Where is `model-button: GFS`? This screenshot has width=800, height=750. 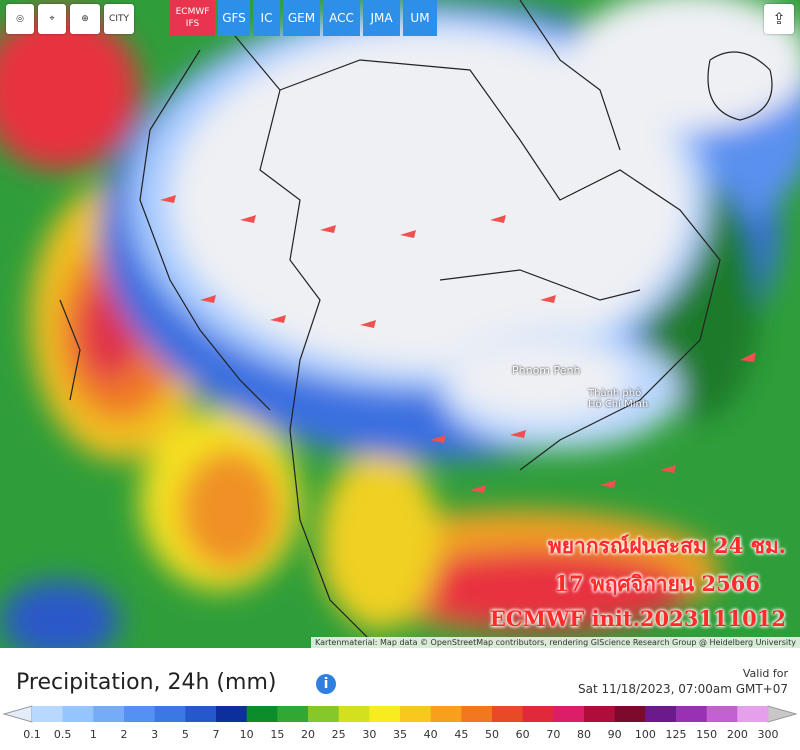 model-button: GFS is located at coordinates (234, 18).